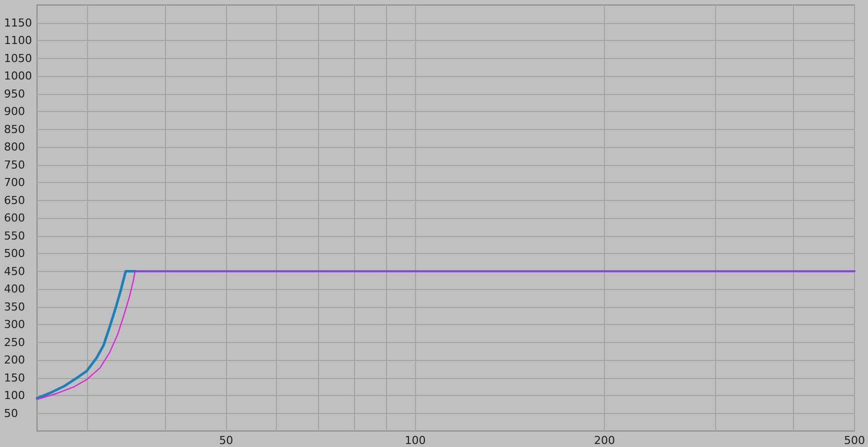  Describe the element at coordinates (18, 23) in the screenshot. I see `y-tick-label: 1150` at that location.